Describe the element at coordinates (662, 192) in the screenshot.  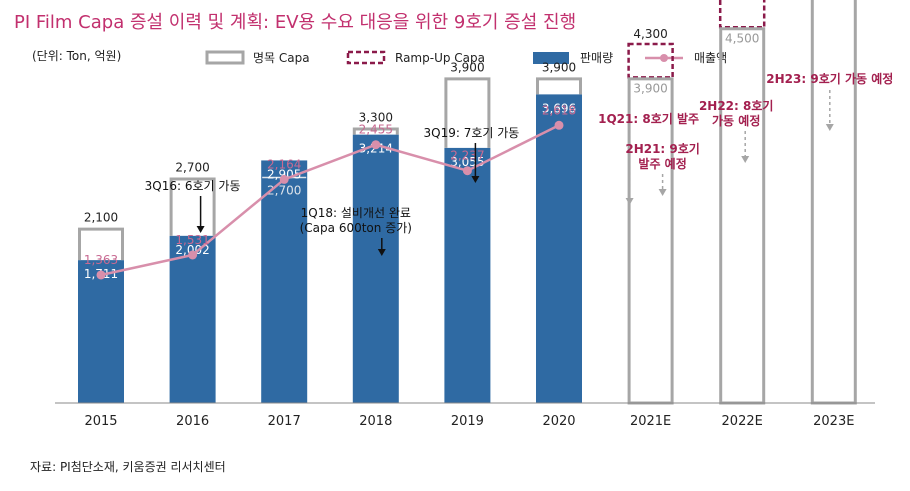
I see `annotation-2h21-arrow-head` at that location.